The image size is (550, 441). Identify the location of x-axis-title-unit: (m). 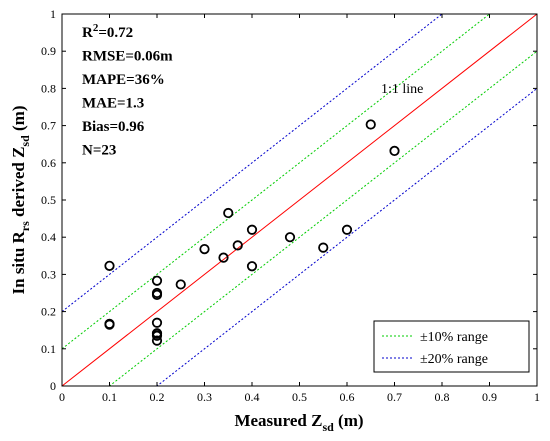
(349, 420).